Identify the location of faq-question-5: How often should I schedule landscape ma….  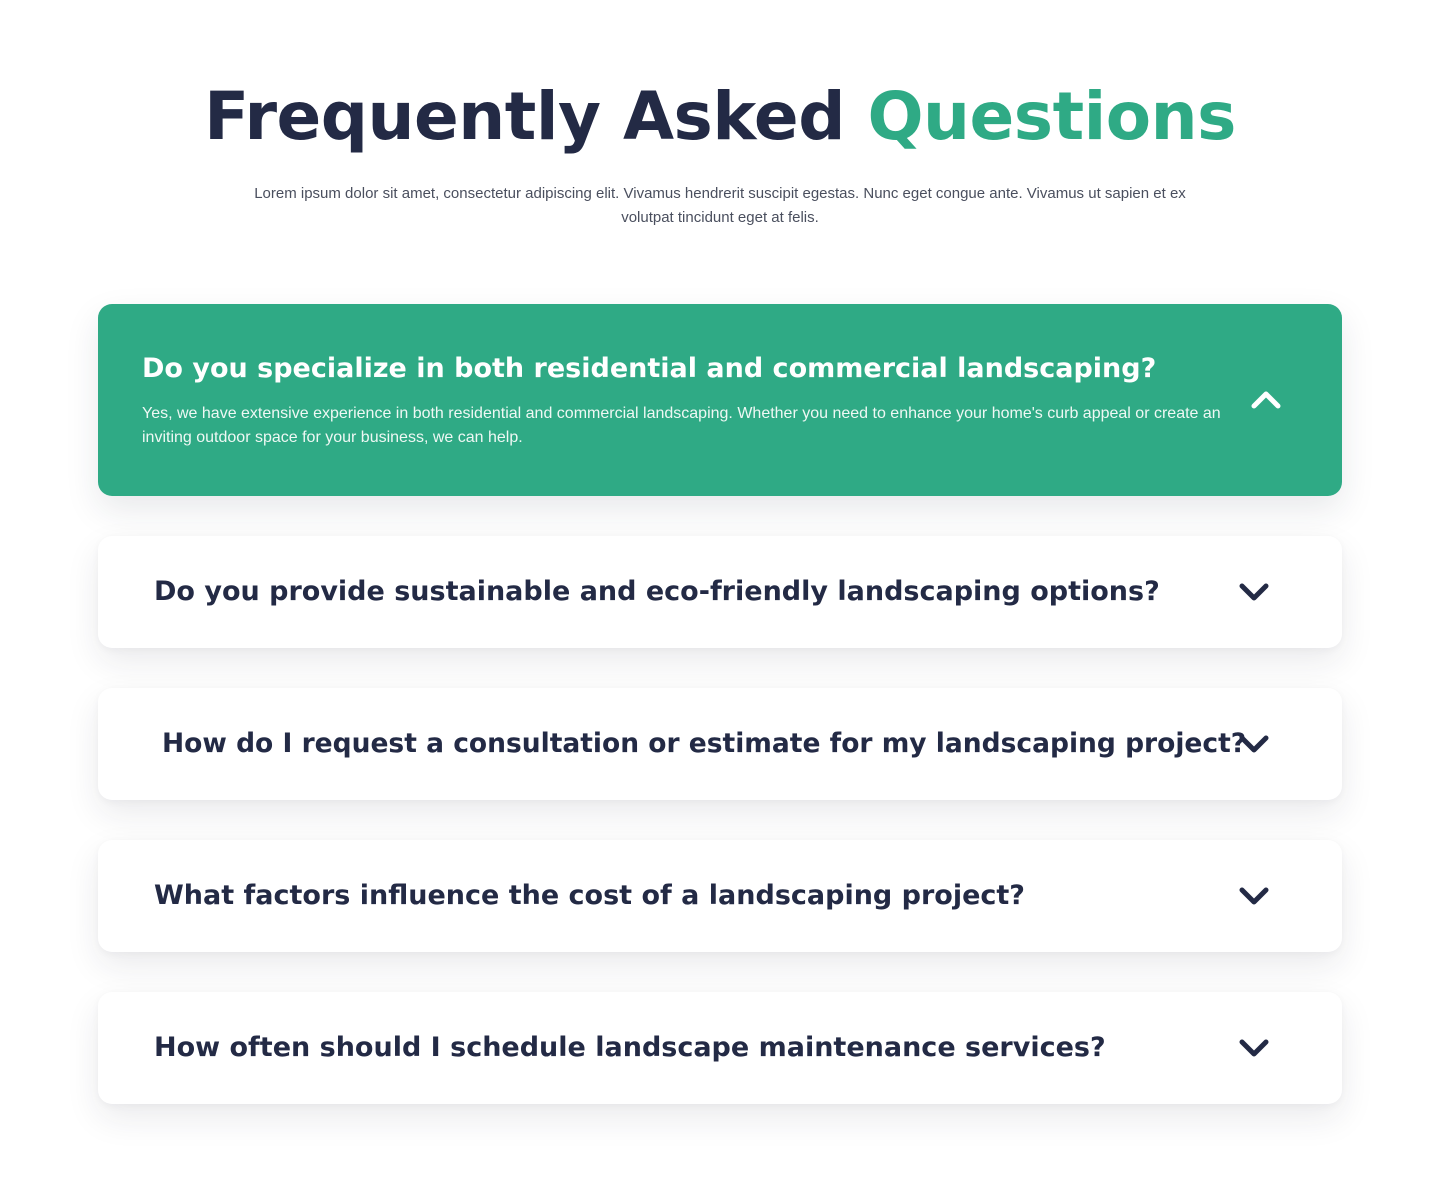
(630, 1047).